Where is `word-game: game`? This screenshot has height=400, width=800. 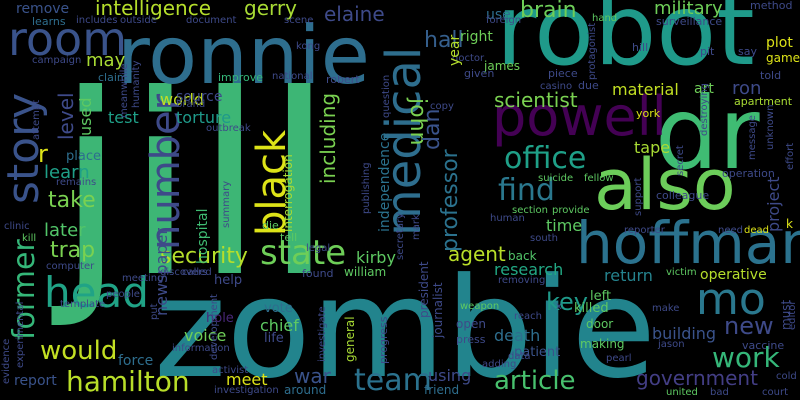 word-game: game is located at coordinates (783, 58).